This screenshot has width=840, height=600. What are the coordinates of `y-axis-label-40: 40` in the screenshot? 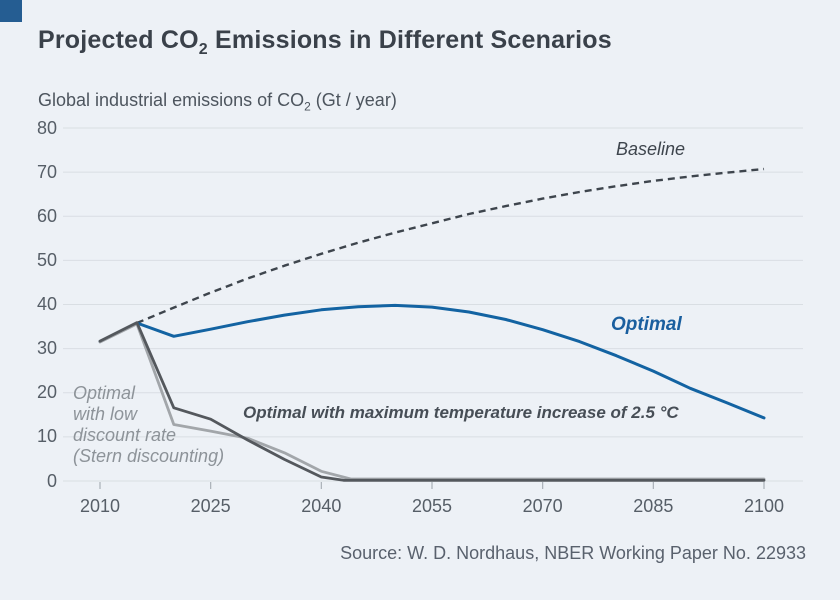 It's located at (46, 304).